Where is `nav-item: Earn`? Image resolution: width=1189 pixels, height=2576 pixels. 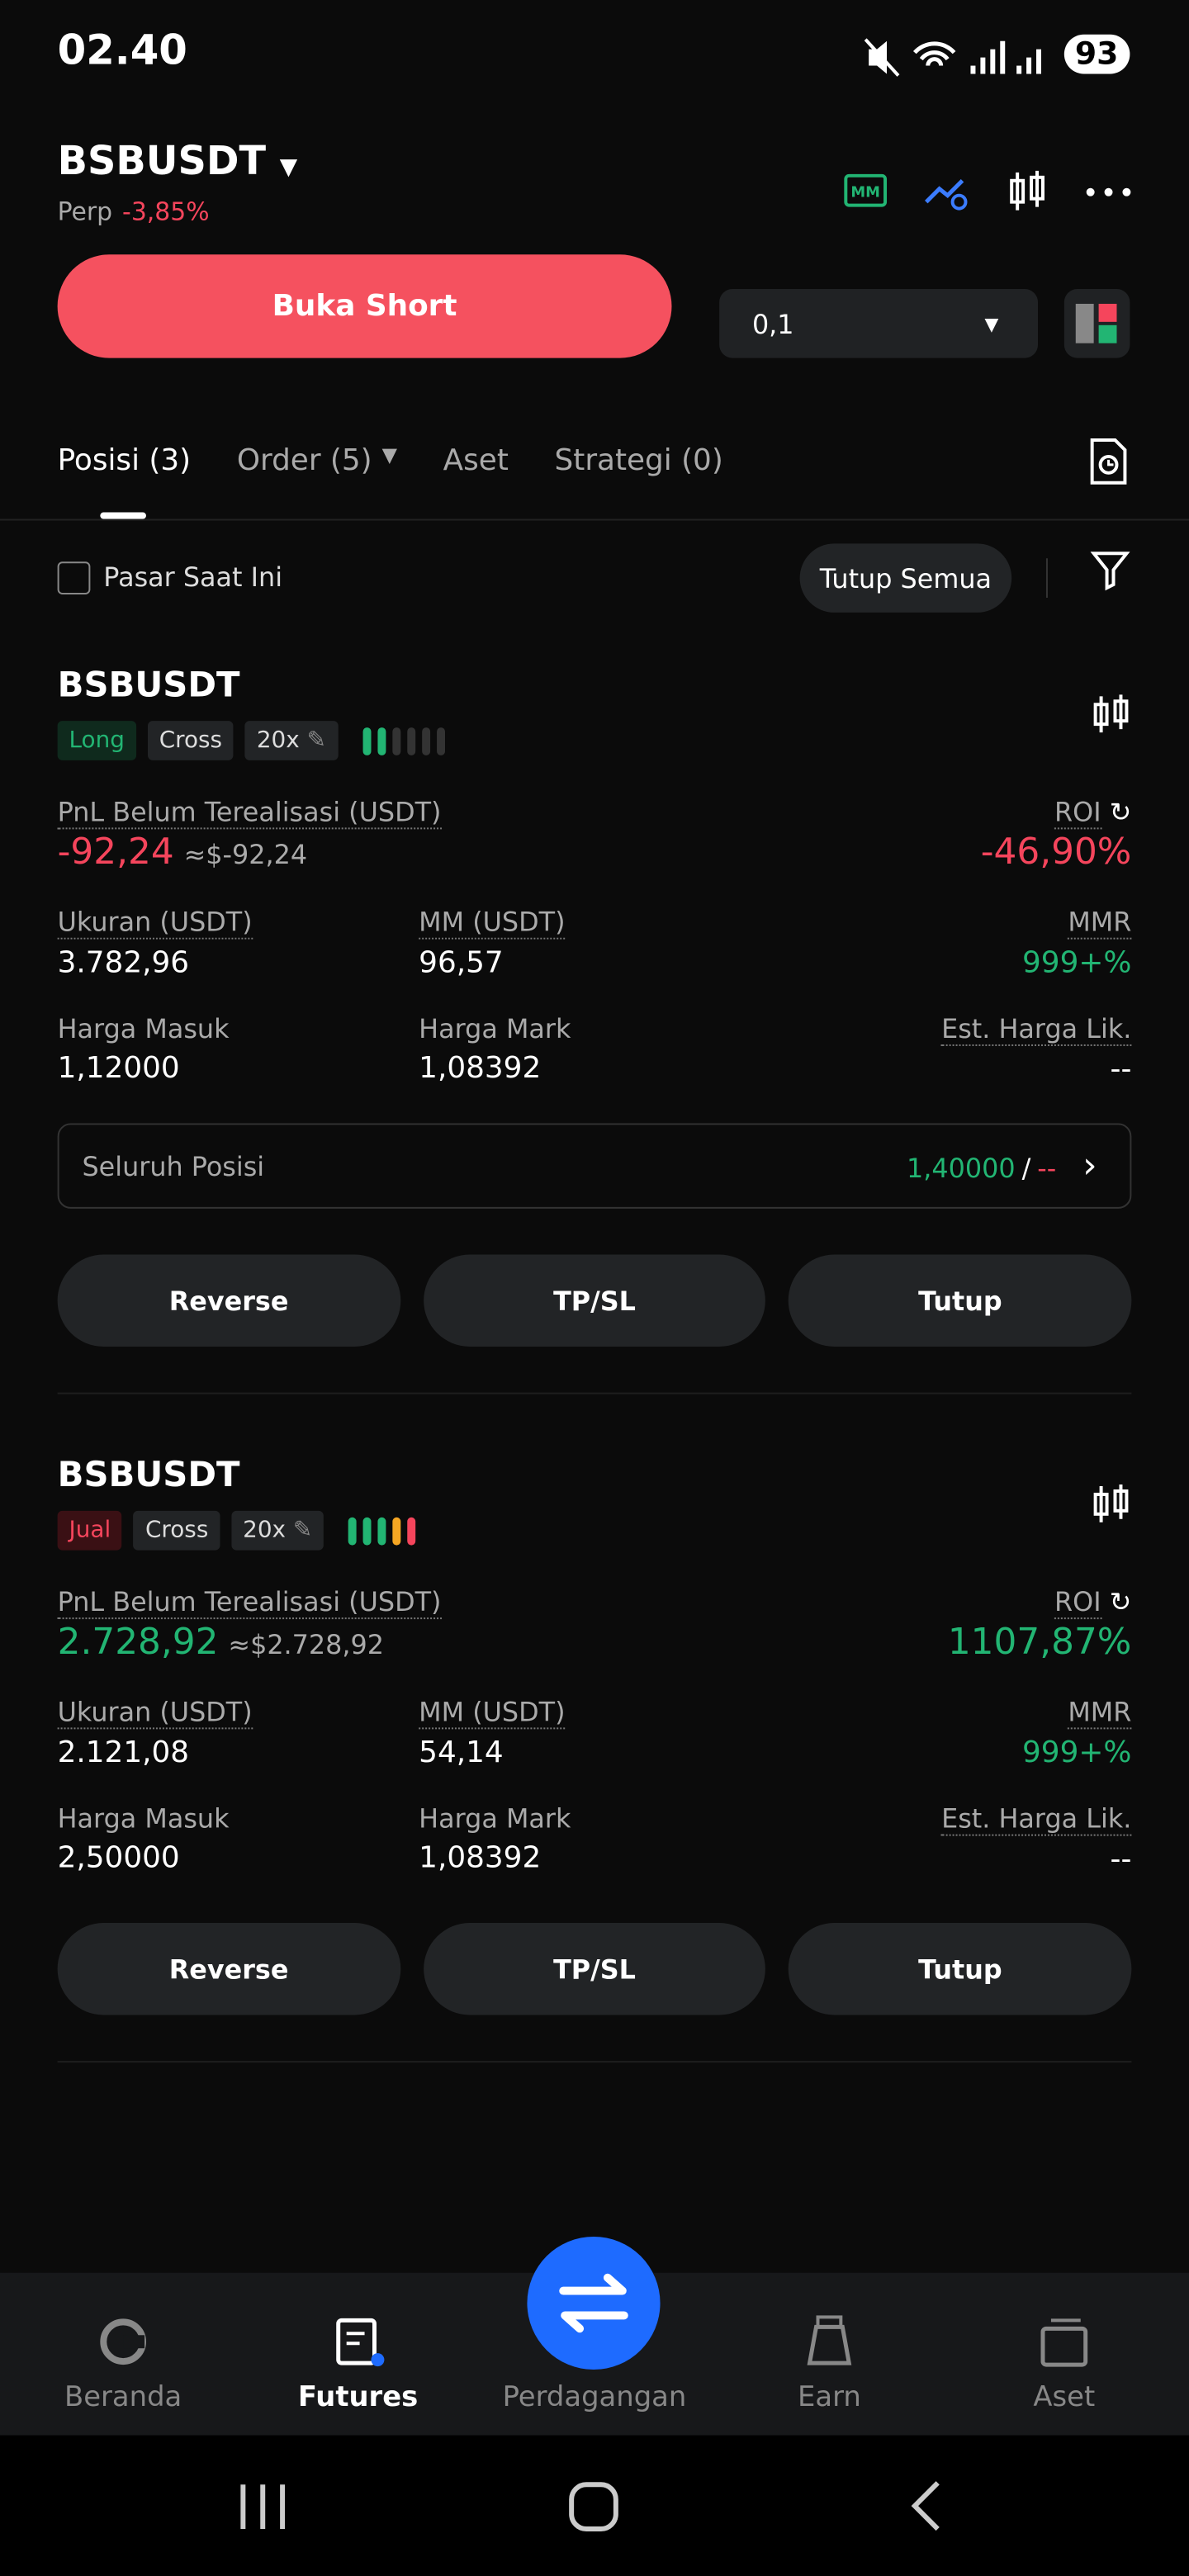 nav-item: Earn is located at coordinates (829, 2397).